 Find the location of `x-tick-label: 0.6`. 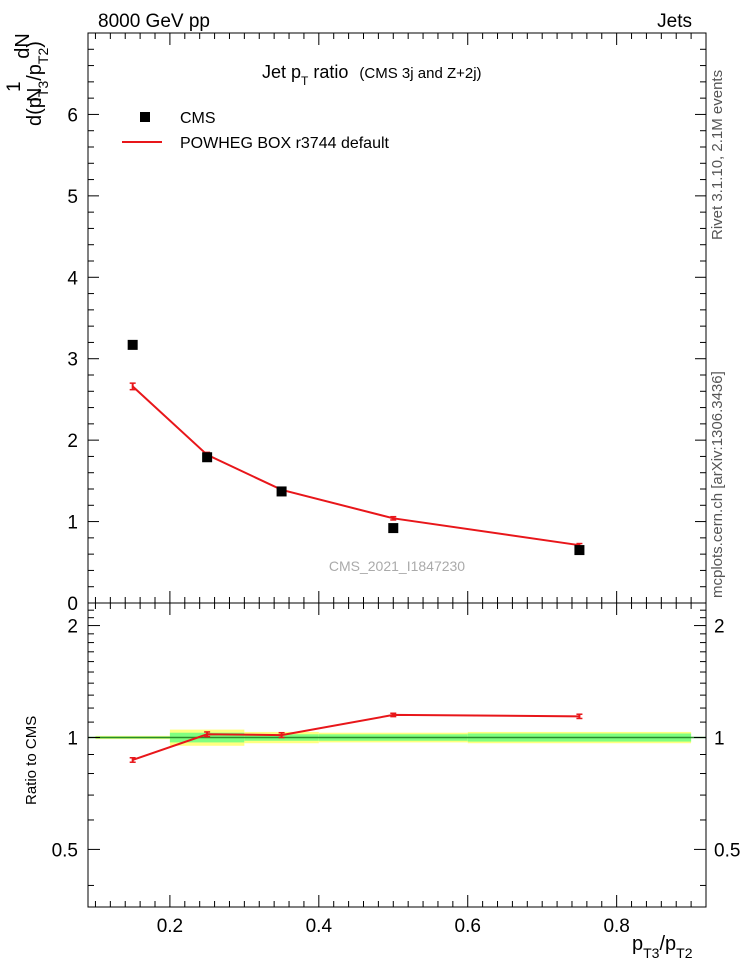

x-tick-label: 0.6 is located at coordinates (468, 926).